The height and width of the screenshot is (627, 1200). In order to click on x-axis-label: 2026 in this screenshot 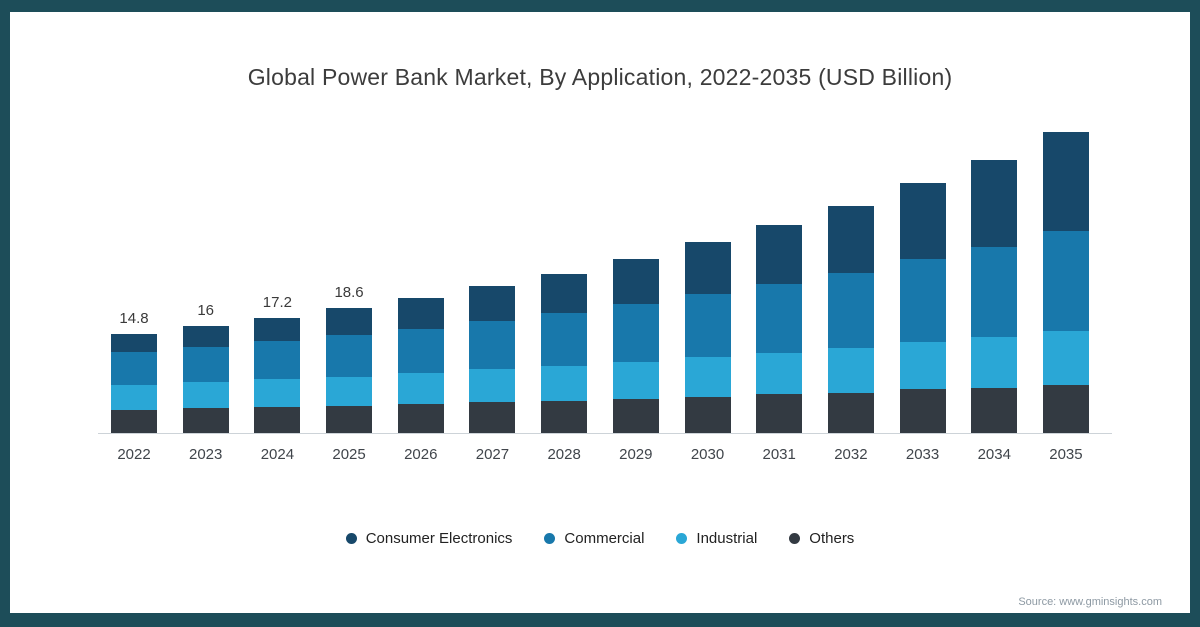, I will do `click(421, 454)`.